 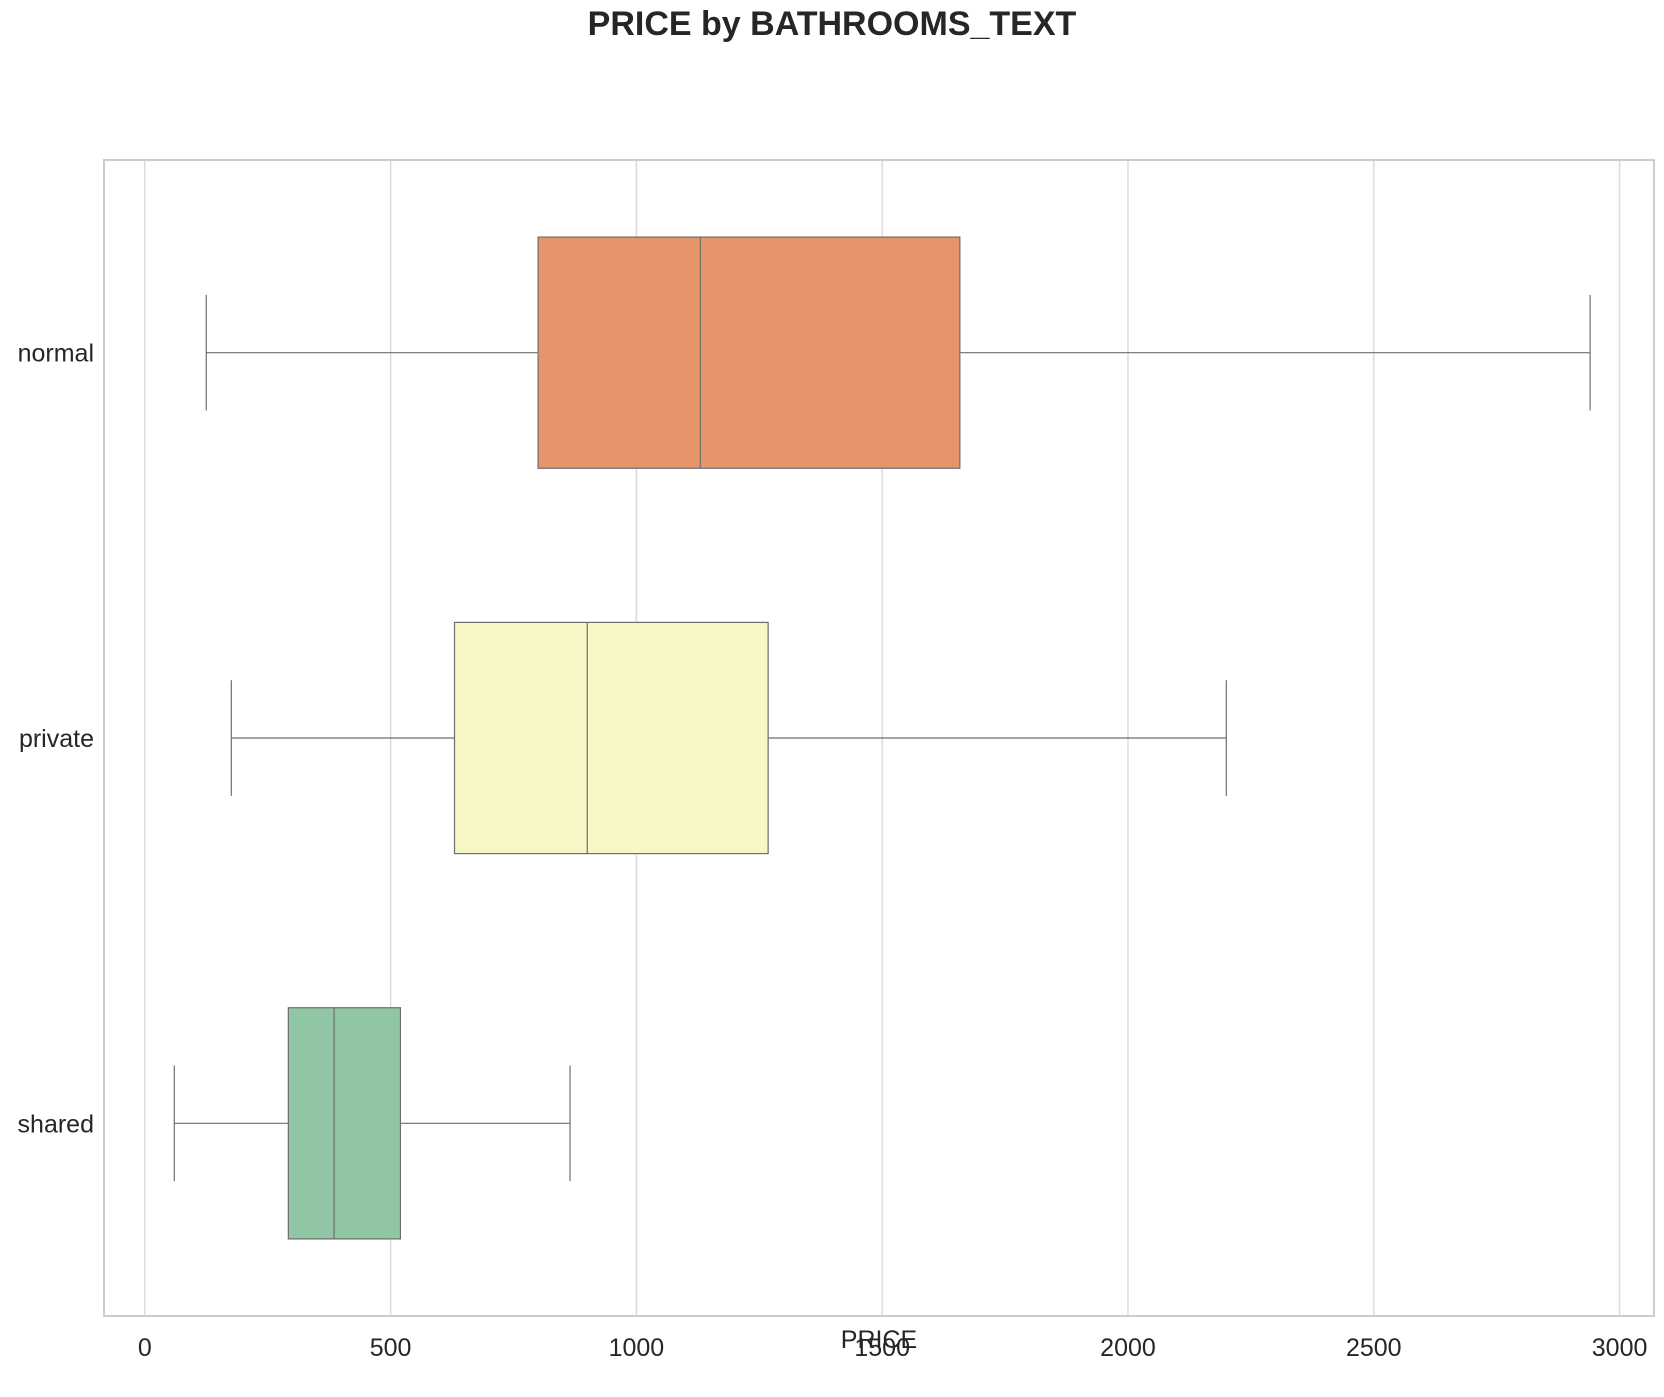 I want to click on box-shared, so click(x=372, y=1123).